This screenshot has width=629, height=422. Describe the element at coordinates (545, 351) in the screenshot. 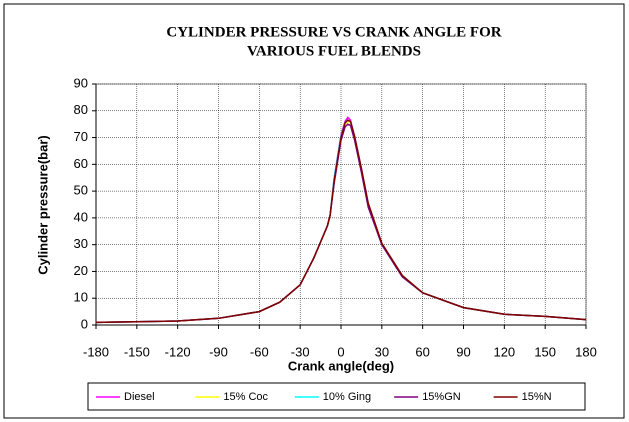

I see `x-tick-label: 150` at that location.